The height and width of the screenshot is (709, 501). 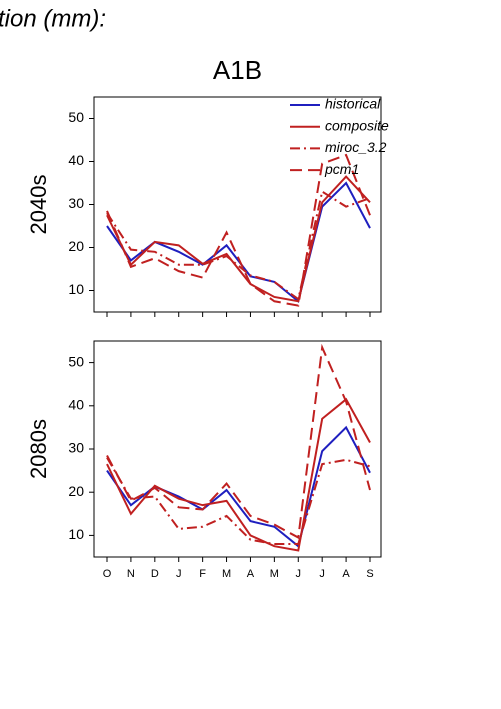 What do you see at coordinates (53, 18) in the screenshot?
I see `page-title: tion (mm):` at bounding box center [53, 18].